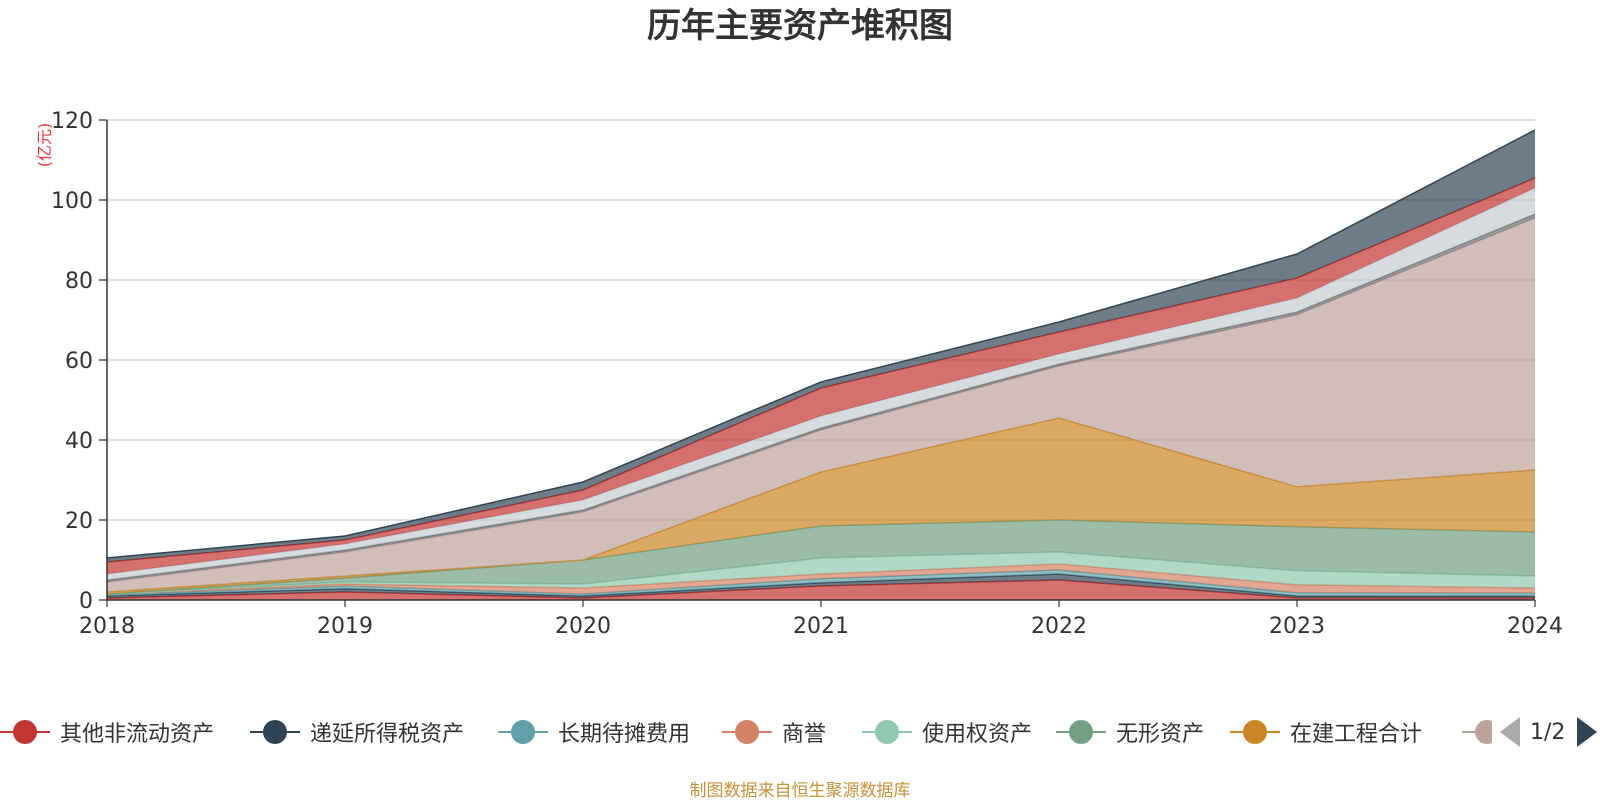 The width and height of the screenshot is (1600, 801). I want to click on legend-item: 使用权资产, so click(947, 732).